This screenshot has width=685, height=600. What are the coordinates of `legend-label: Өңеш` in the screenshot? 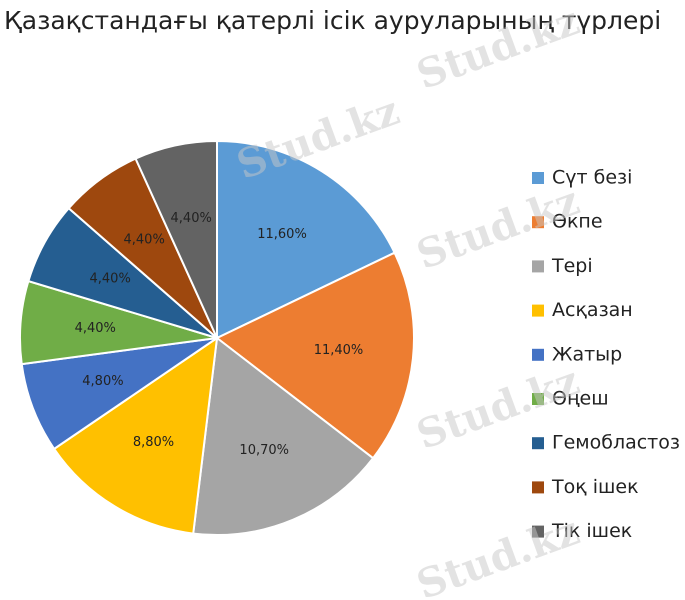 It's located at (580, 399).